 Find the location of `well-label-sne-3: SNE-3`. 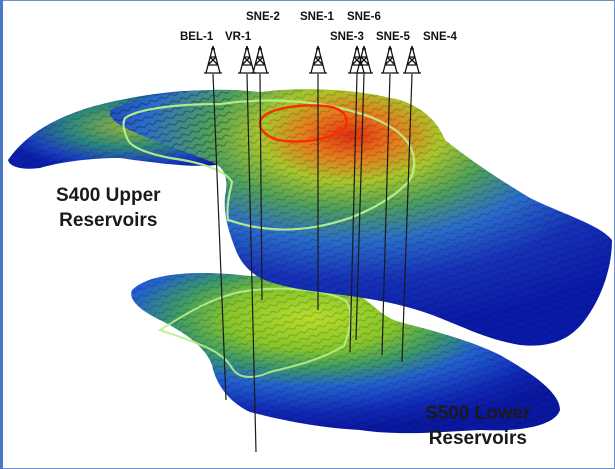

well-label-sne-3: SNE-3 is located at coordinates (347, 37).